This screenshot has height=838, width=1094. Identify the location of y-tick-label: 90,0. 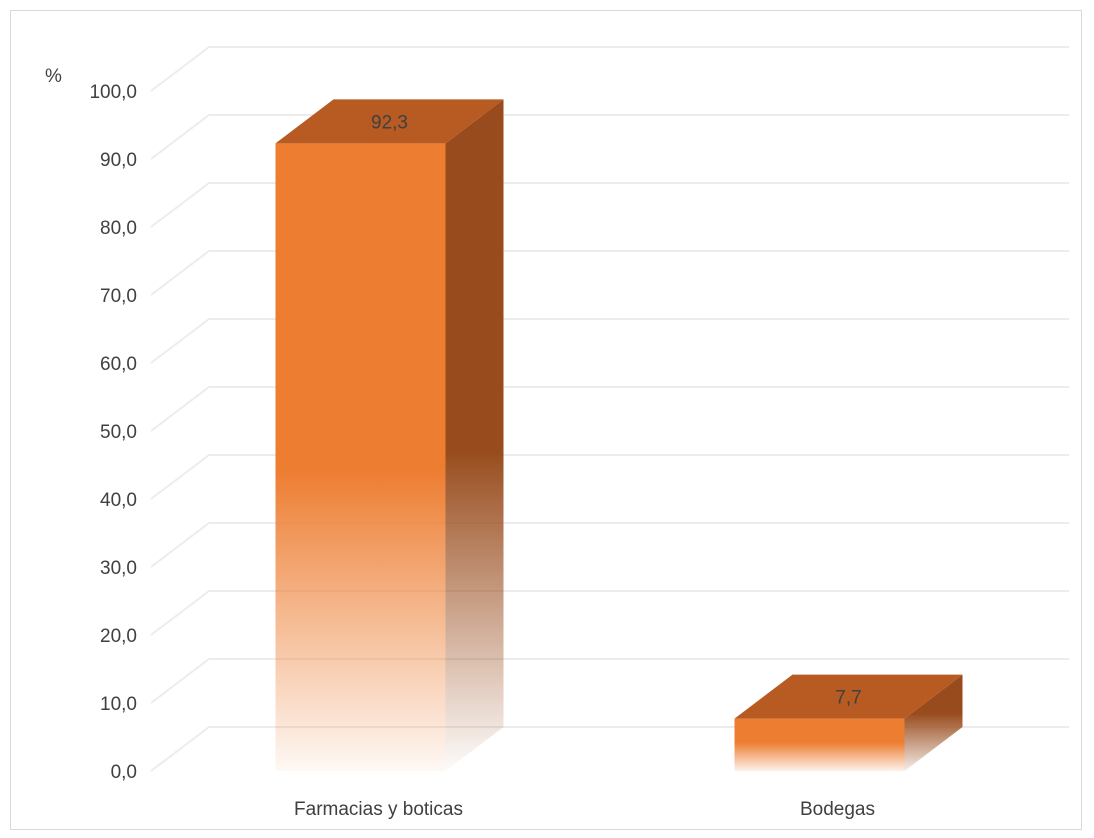
(118, 160).